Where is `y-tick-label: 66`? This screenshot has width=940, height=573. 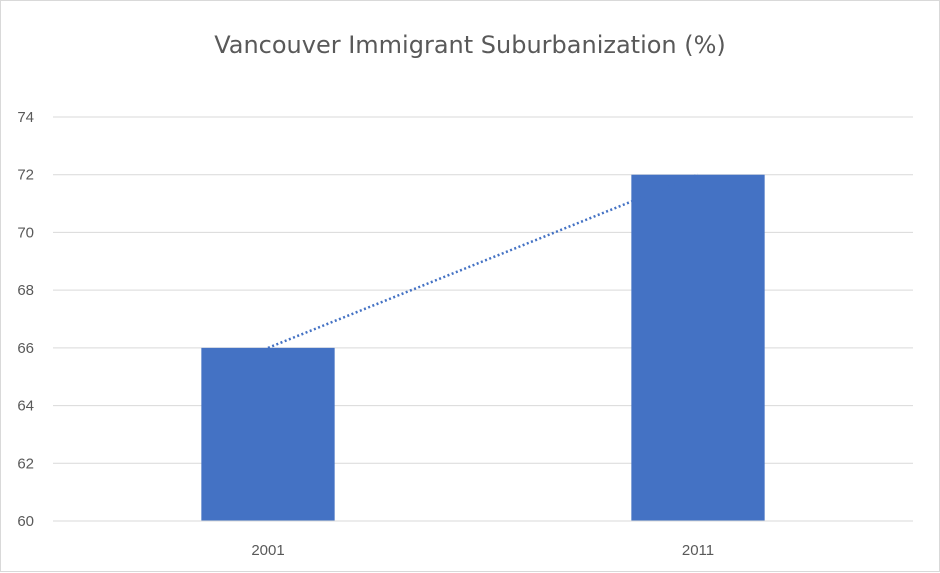
y-tick-label: 66 is located at coordinates (25, 348).